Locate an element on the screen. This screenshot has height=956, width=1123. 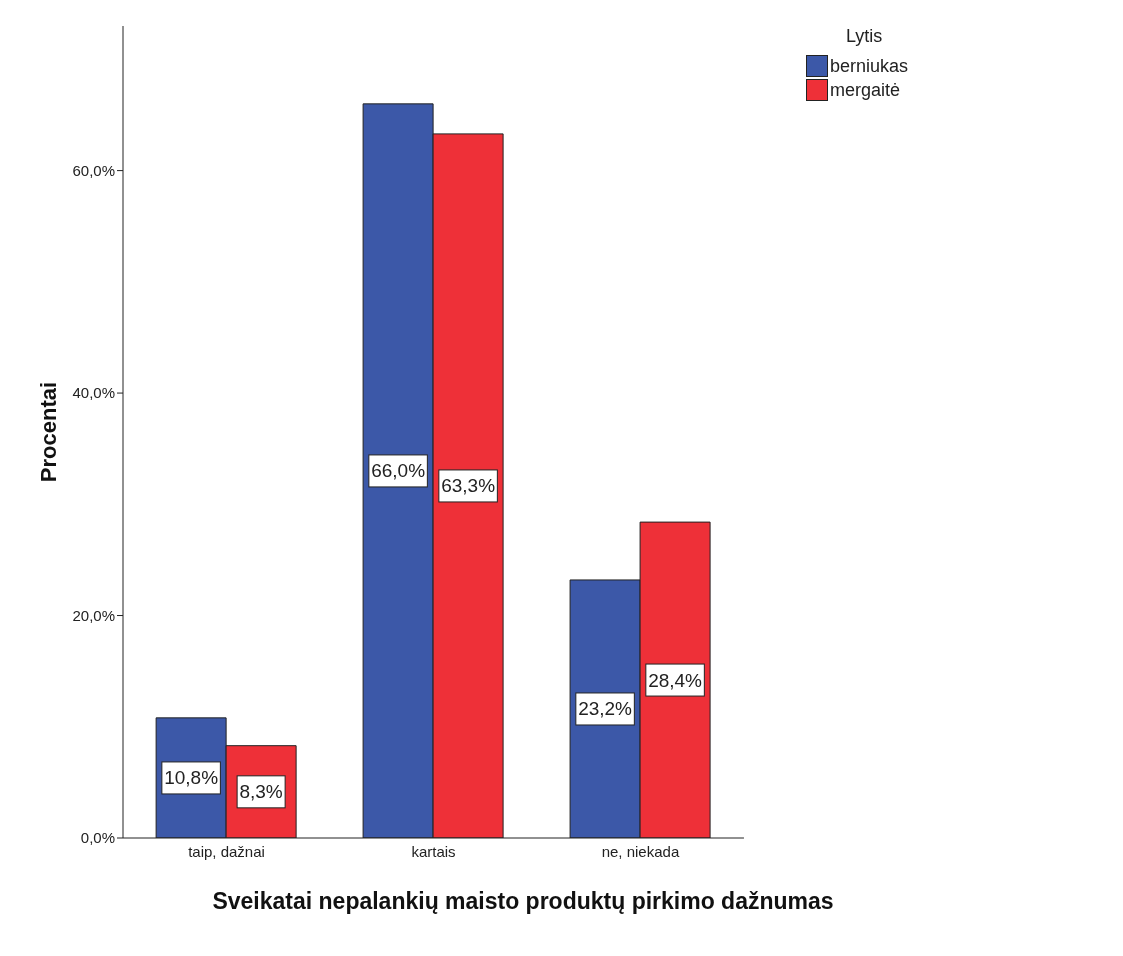
y-axis-title: Procentai is located at coordinates (48, 432).